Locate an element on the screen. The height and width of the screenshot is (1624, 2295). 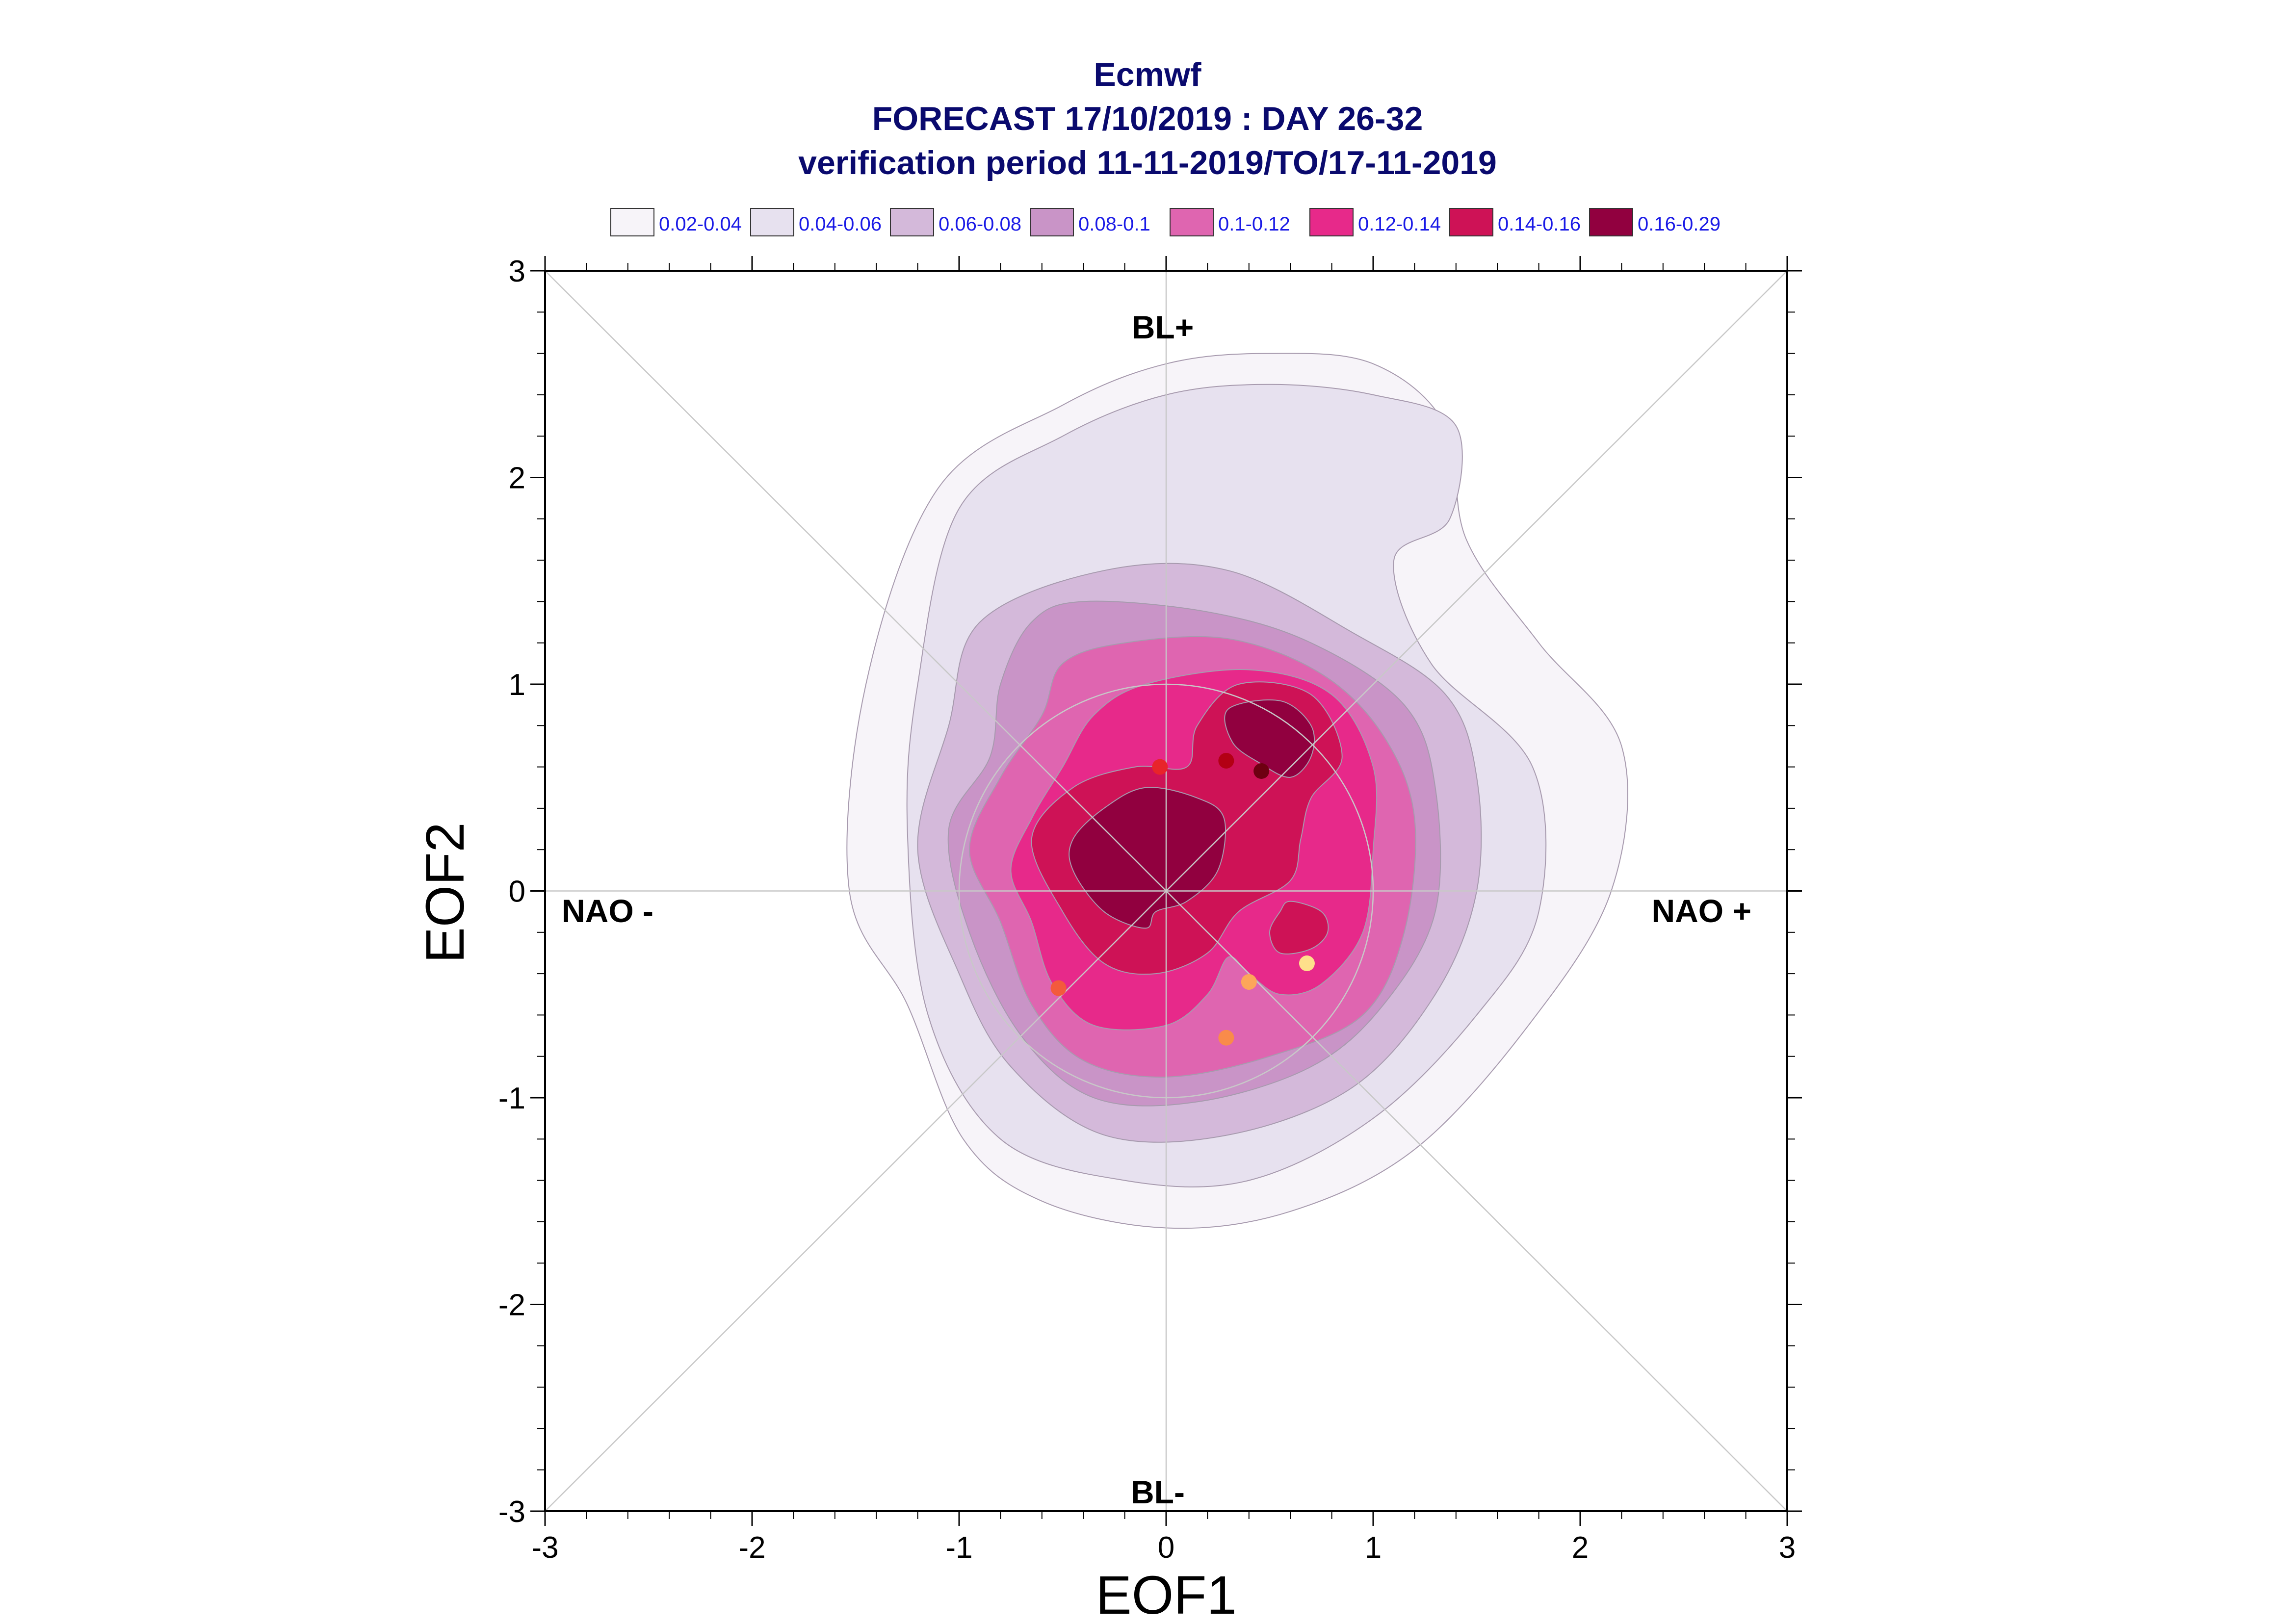
legend-label-1: 0.04-0.06 is located at coordinates (841, 224).